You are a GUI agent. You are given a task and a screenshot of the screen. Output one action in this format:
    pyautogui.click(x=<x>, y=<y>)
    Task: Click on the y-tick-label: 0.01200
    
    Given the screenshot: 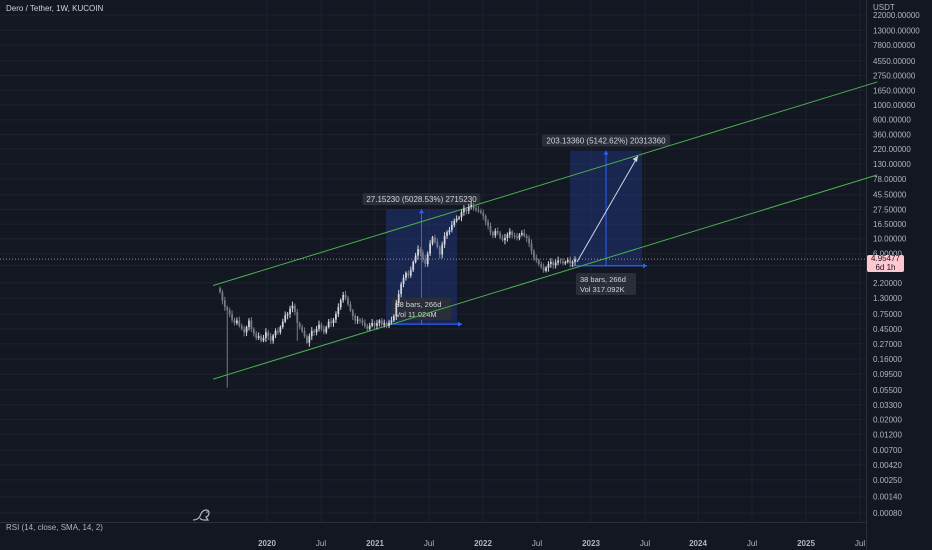 What is the action you would take?
    pyautogui.click(x=887, y=434)
    